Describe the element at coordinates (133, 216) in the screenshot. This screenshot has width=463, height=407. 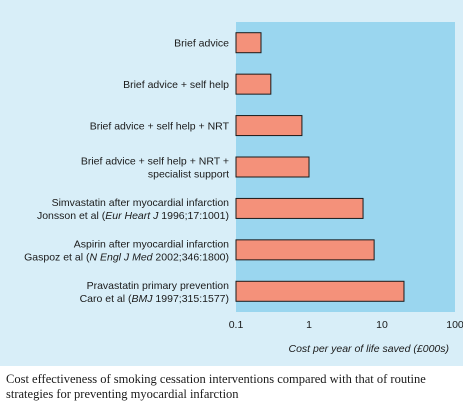
I see `category-label: Jonsson et al (Eur Heart J 1996;17:1001)` at that location.